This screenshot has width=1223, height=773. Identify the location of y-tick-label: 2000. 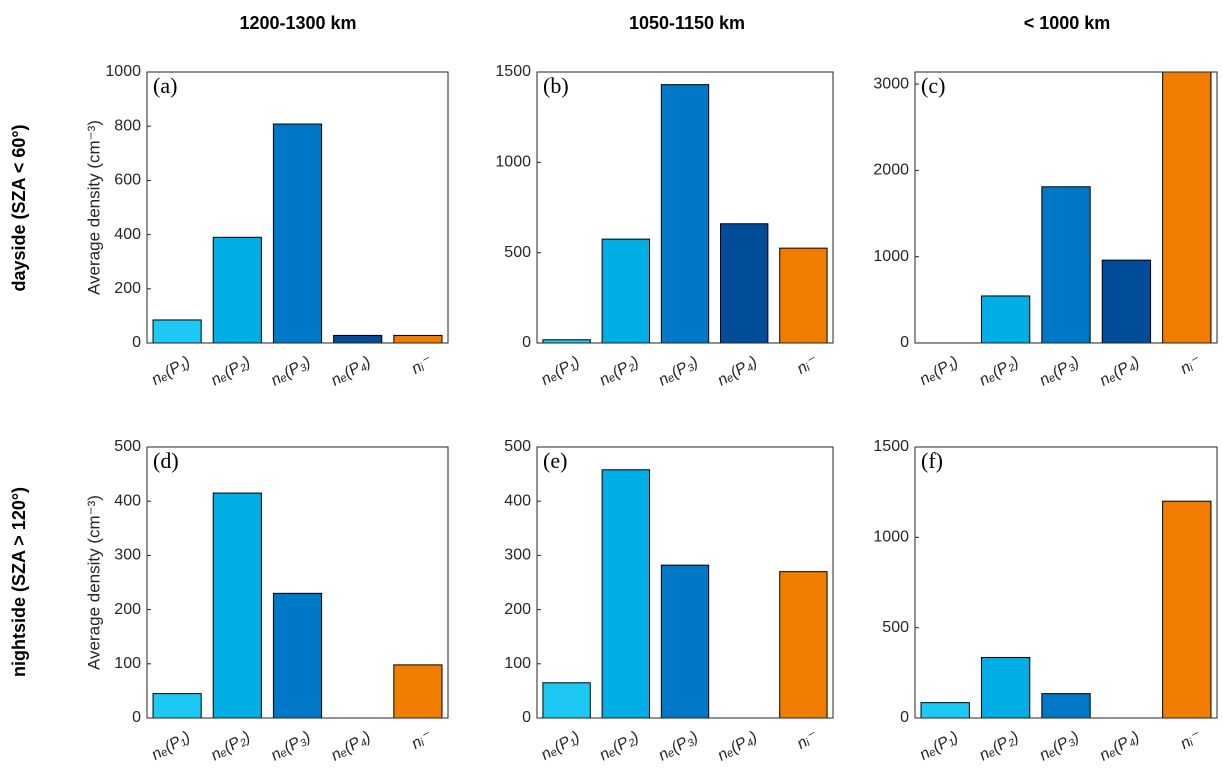
(891, 170).